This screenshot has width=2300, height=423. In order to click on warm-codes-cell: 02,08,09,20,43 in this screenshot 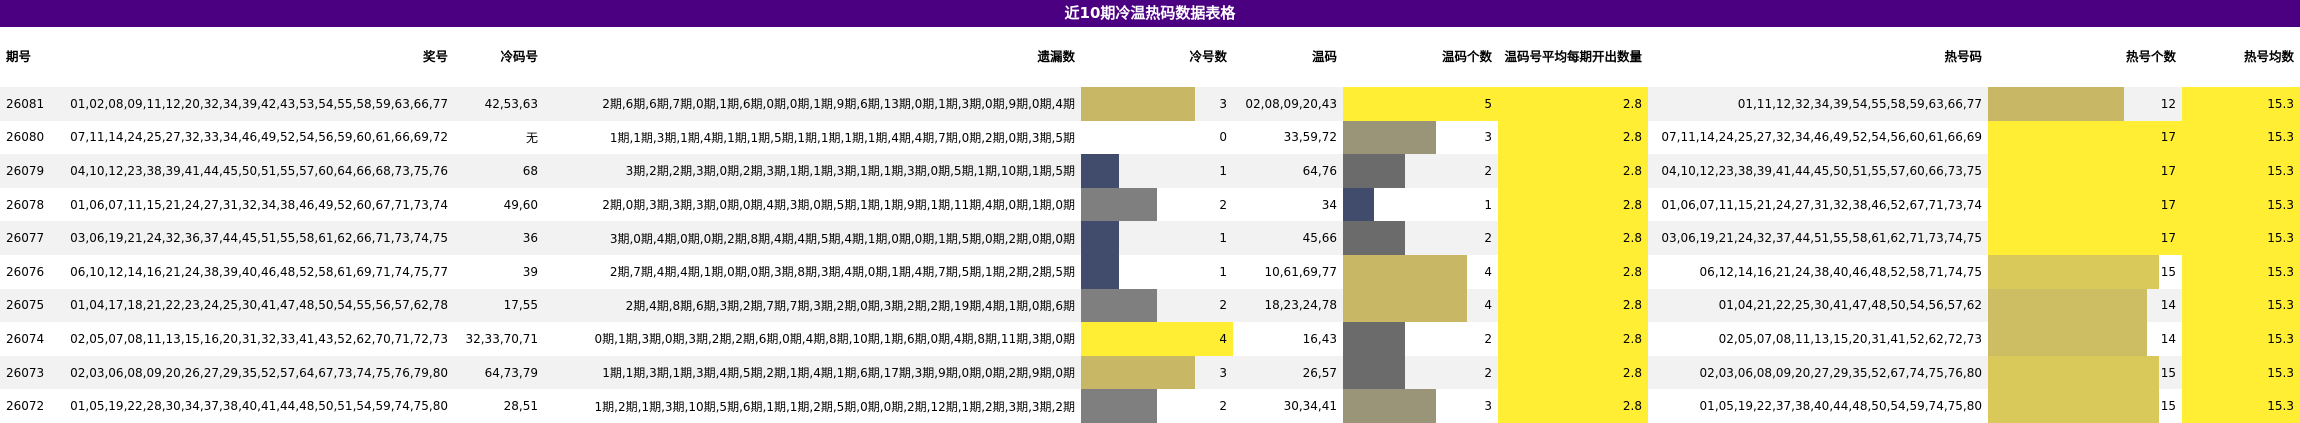, I will do `click(1288, 104)`.